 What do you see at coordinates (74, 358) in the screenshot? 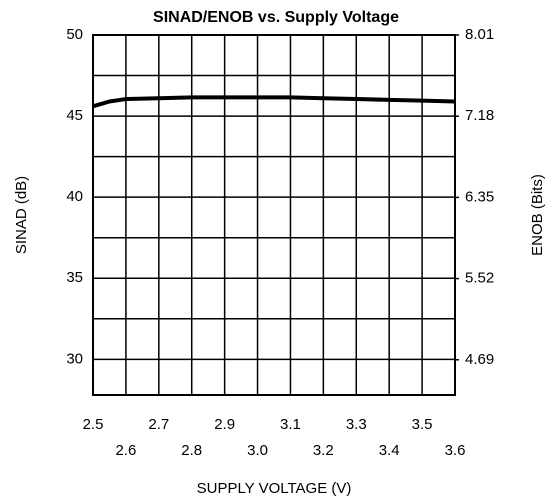
I see `y-tick-label: 30` at bounding box center [74, 358].